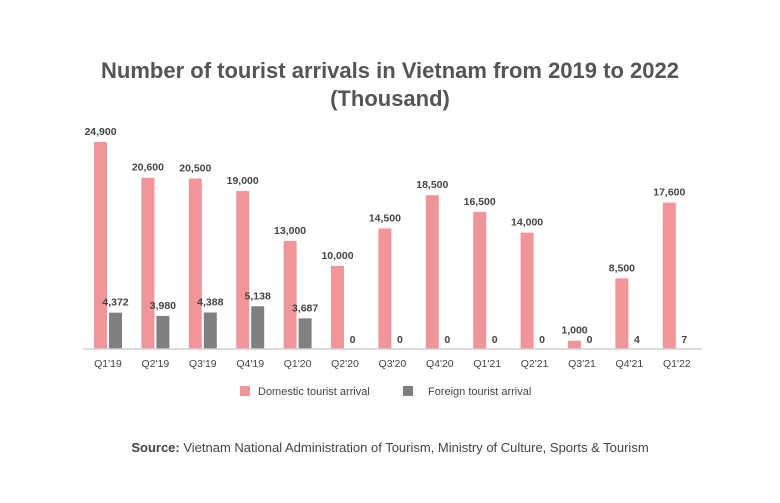  Describe the element at coordinates (487, 364) in the screenshot. I see `x-tick-label: Q1'21` at that location.